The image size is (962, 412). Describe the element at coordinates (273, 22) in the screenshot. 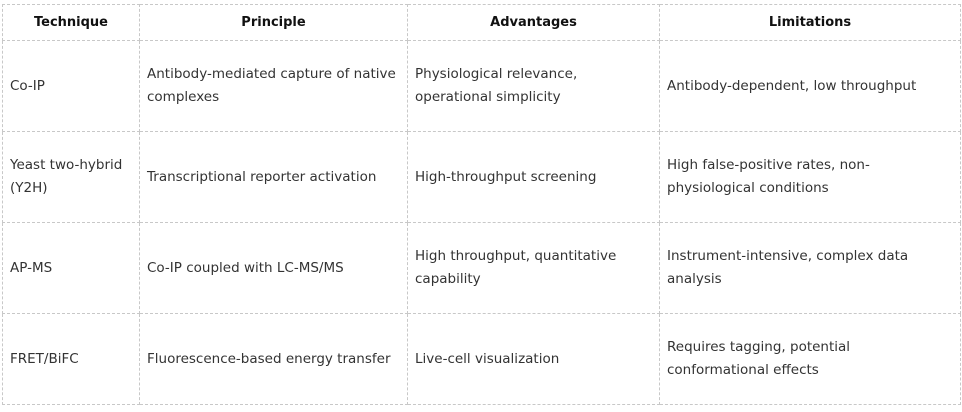

I see `header-principle: Principle` at that location.